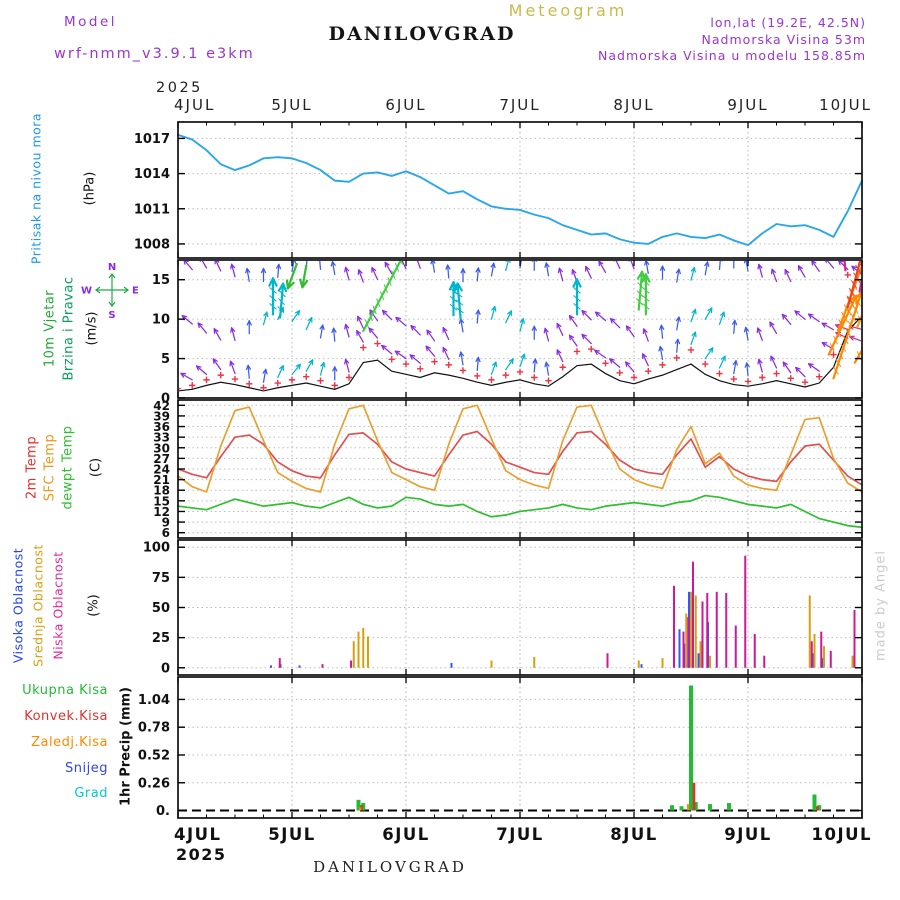  I want to click on svg-text: 50, so click(161, 608).